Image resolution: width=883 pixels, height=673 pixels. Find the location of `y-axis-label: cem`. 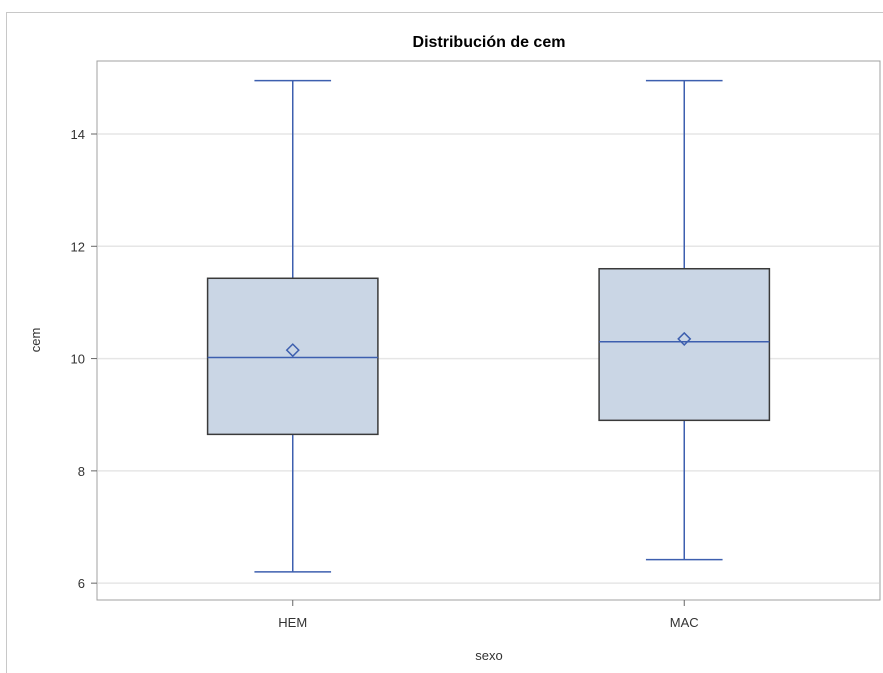

y-axis-label: cem is located at coordinates (35, 340).